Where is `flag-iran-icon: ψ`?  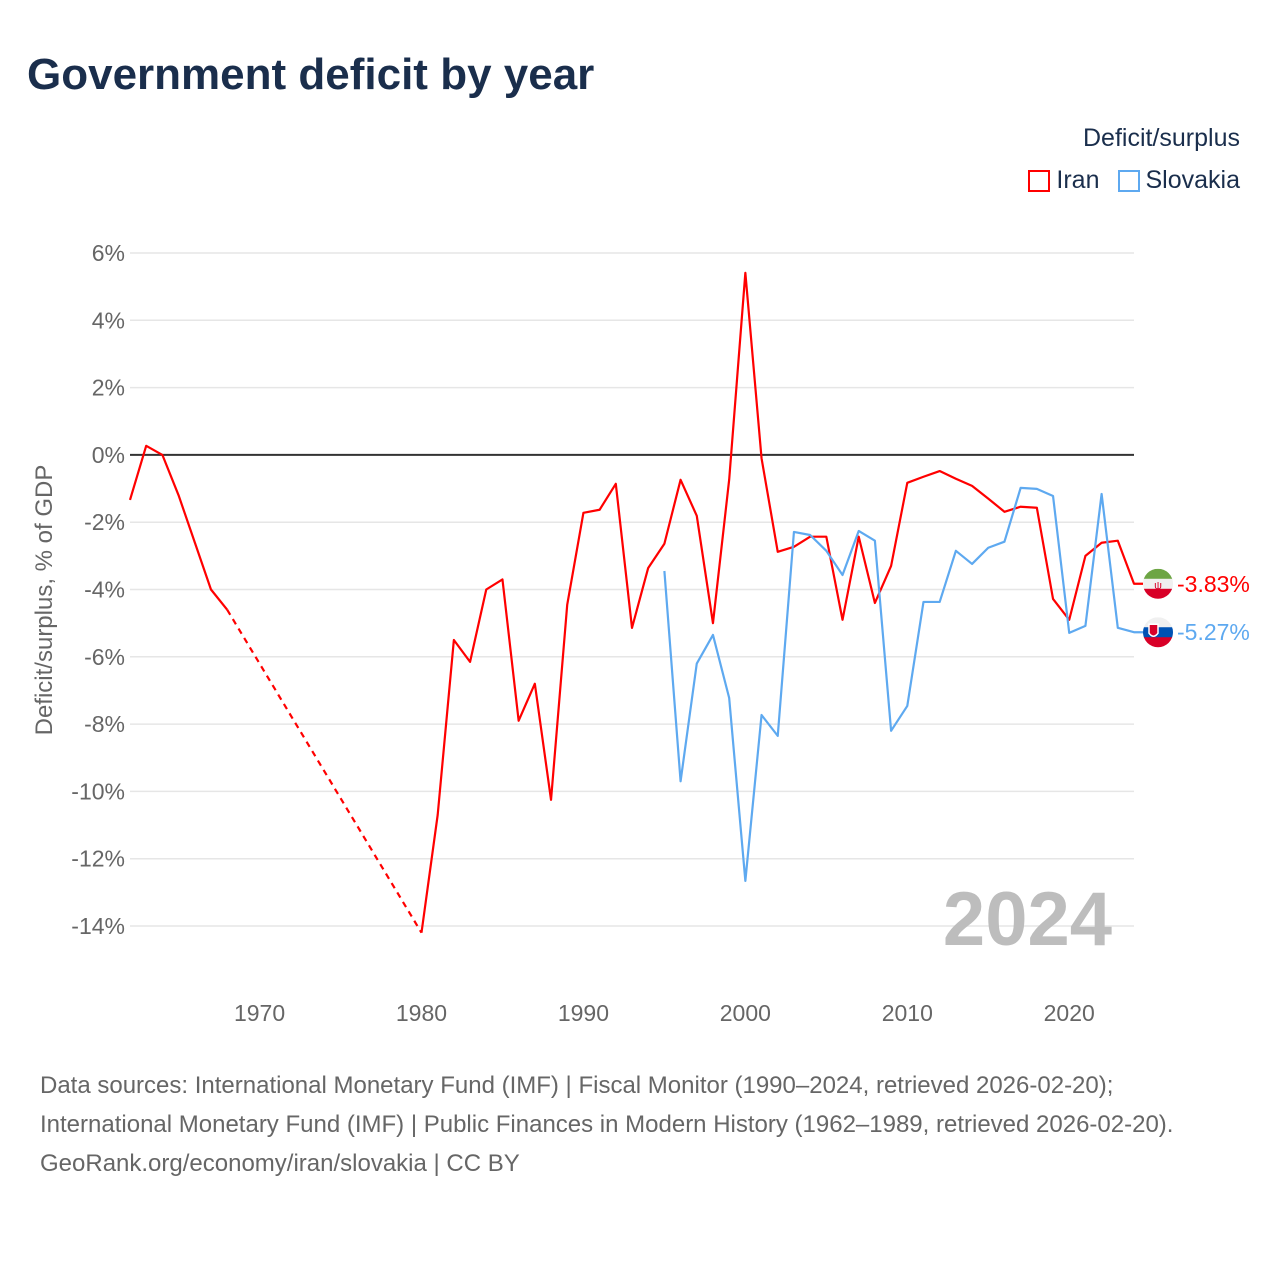 flag-iran-icon: ψ is located at coordinates (1158, 583).